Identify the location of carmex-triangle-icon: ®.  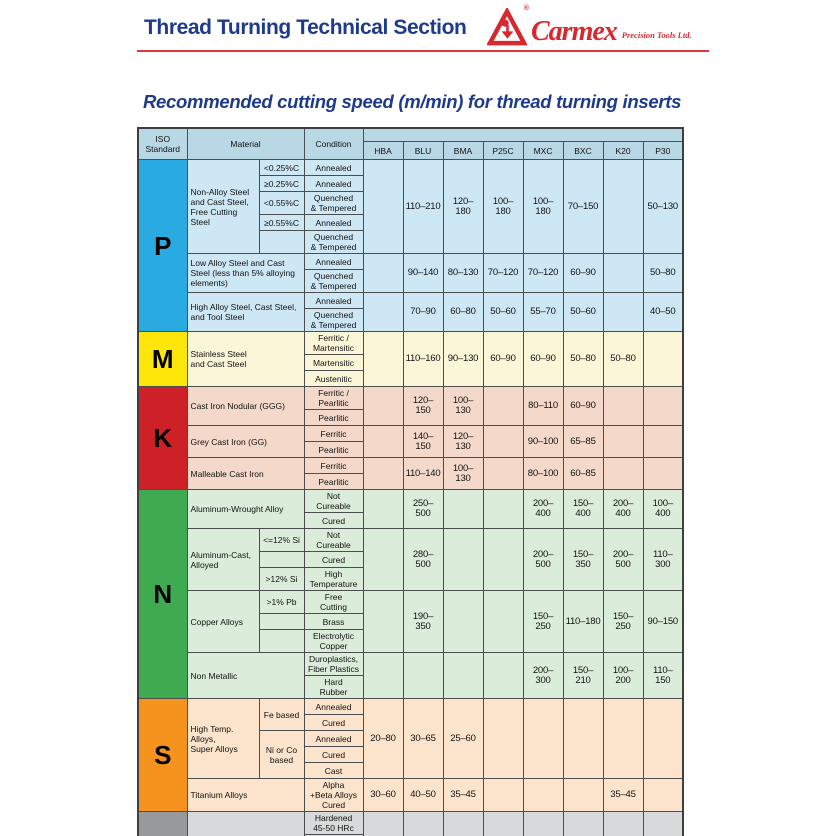
(508, 26).